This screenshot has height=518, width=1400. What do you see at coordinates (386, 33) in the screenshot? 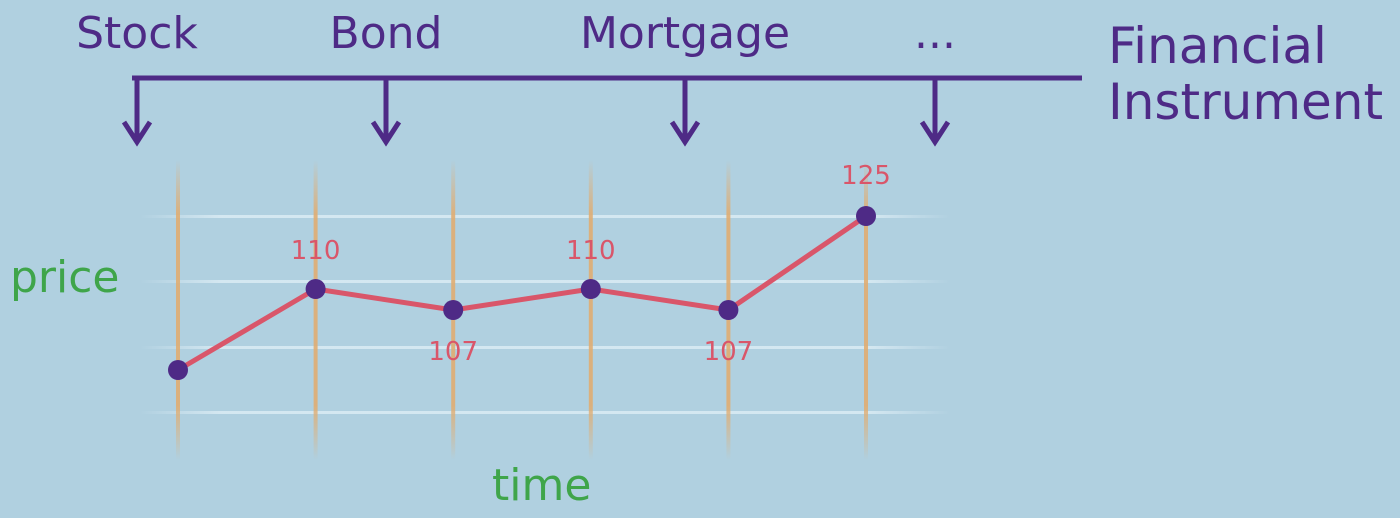
I see `category-label-bond: Bond` at bounding box center [386, 33].